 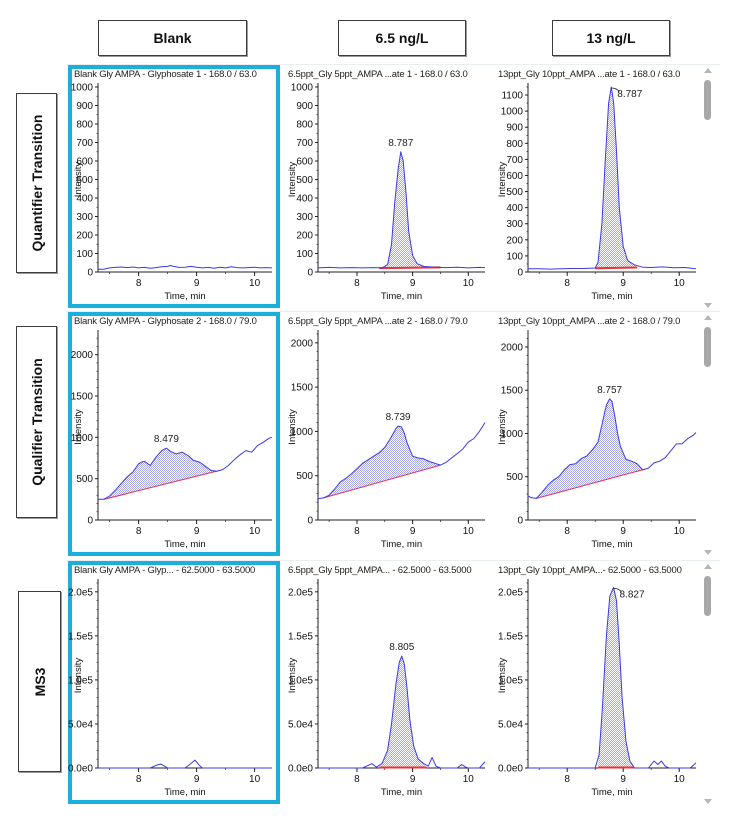 I want to click on y-tick-label: 5.0e4, so click(x=510, y=724).